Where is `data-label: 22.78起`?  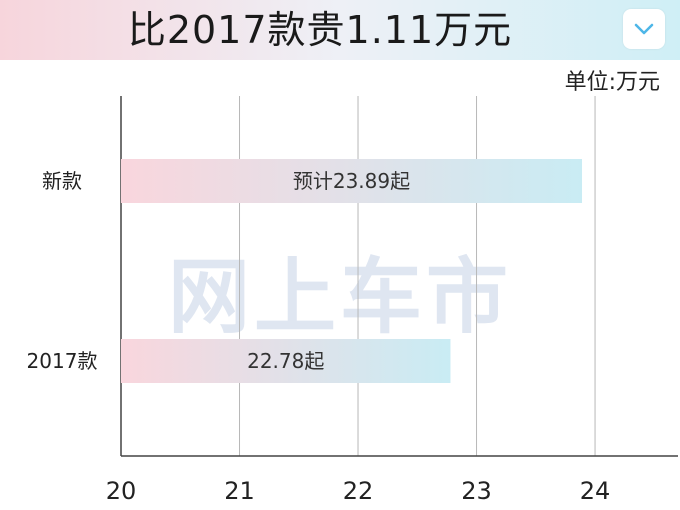 data-label: 22.78起 is located at coordinates (285, 361).